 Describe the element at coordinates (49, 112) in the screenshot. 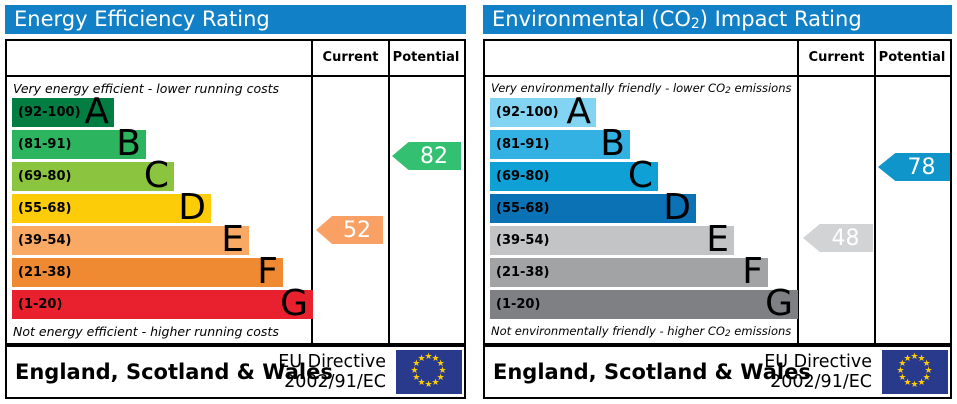

I see `band-range-label: (92-100)` at that location.